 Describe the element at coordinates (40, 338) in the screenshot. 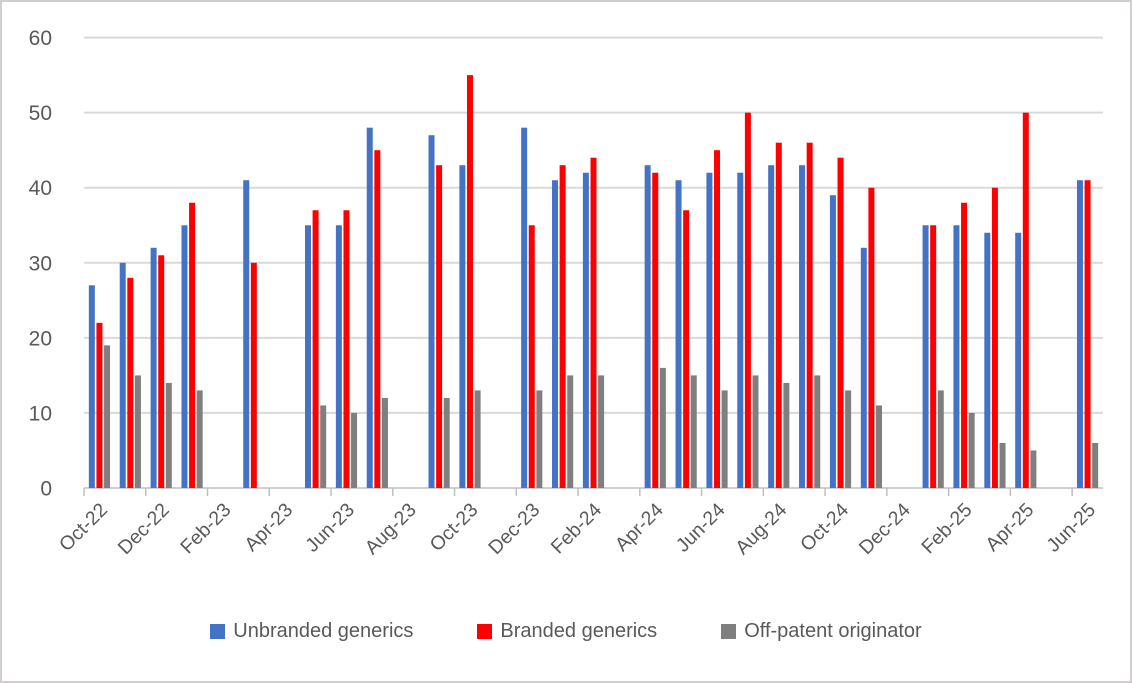

I see `y-axis-tick-label: 20` at that location.